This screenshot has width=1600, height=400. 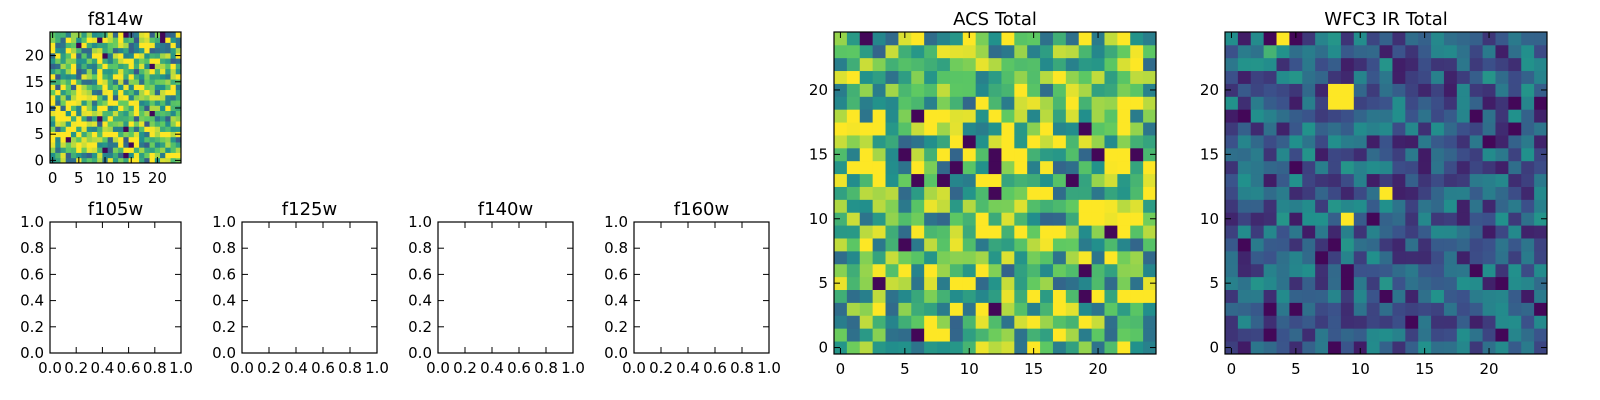 I want to click on y-tick-label: 1.0, so click(x=420, y=222).